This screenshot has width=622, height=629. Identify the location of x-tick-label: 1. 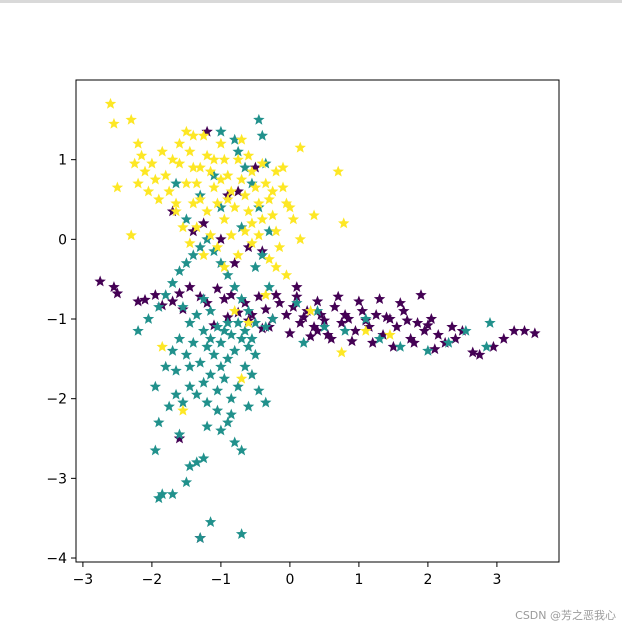
(358, 580).